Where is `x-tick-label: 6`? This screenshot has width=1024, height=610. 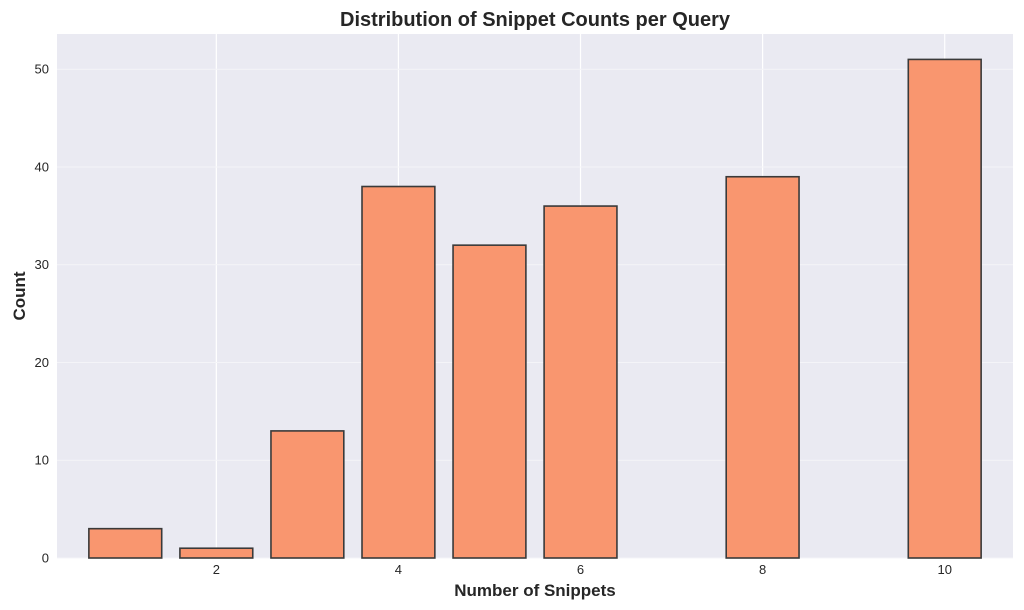 x-tick-label: 6 is located at coordinates (580, 569).